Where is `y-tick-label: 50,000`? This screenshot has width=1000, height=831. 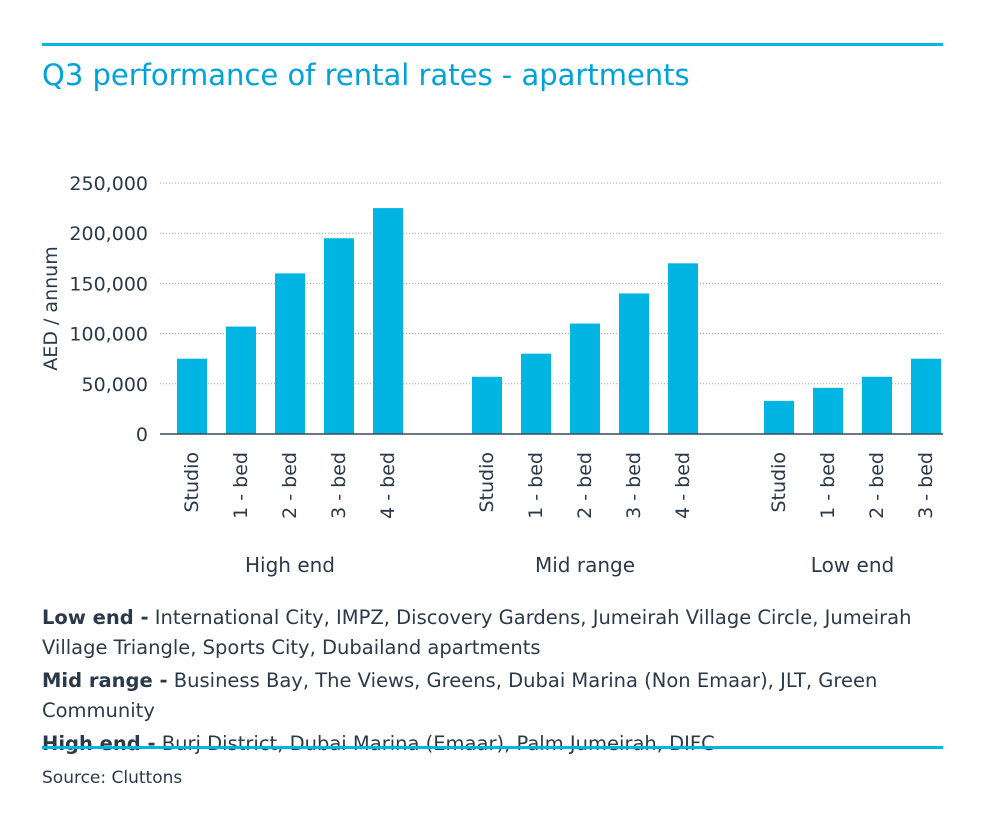 y-tick-label: 50,000 is located at coordinates (115, 385).